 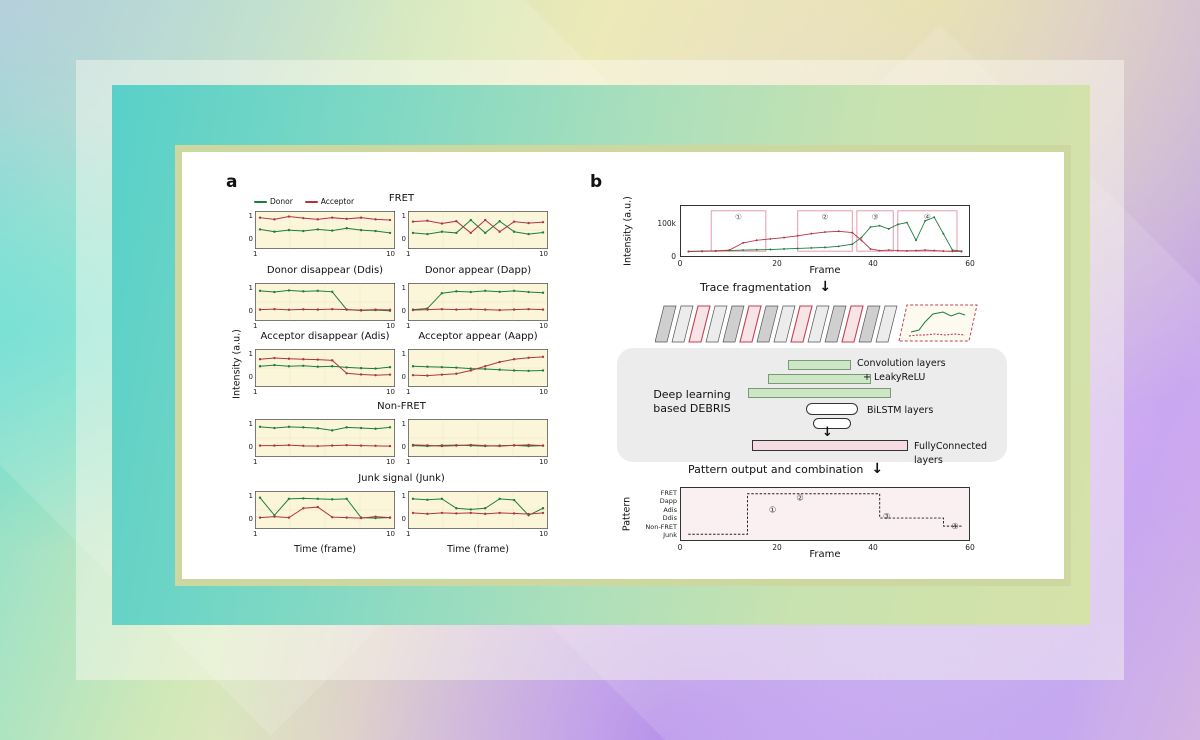 I want to click on trace-y-tick-0: 0, so click(x=673, y=256).